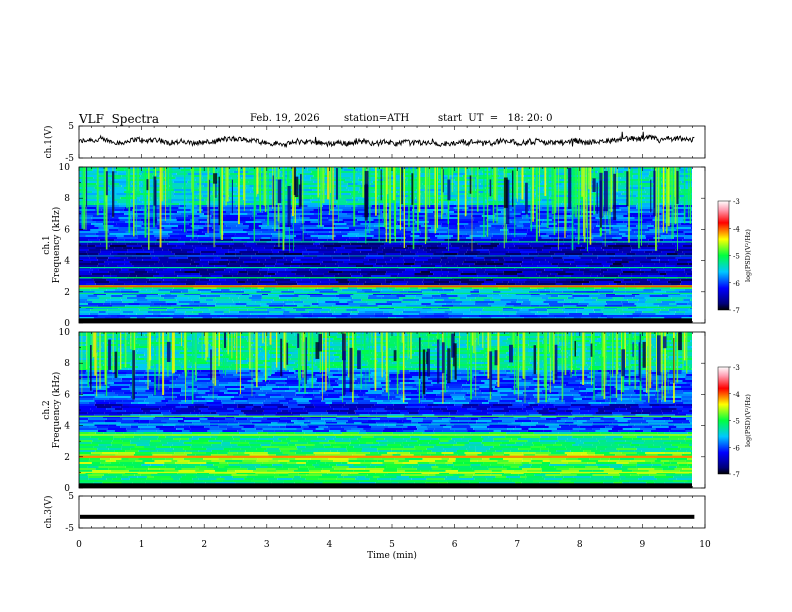 The height and width of the screenshot is (612, 792). Describe the element at coordinates (517, 545) in the screenshot. I see `x-tick-label: 7` at that location.